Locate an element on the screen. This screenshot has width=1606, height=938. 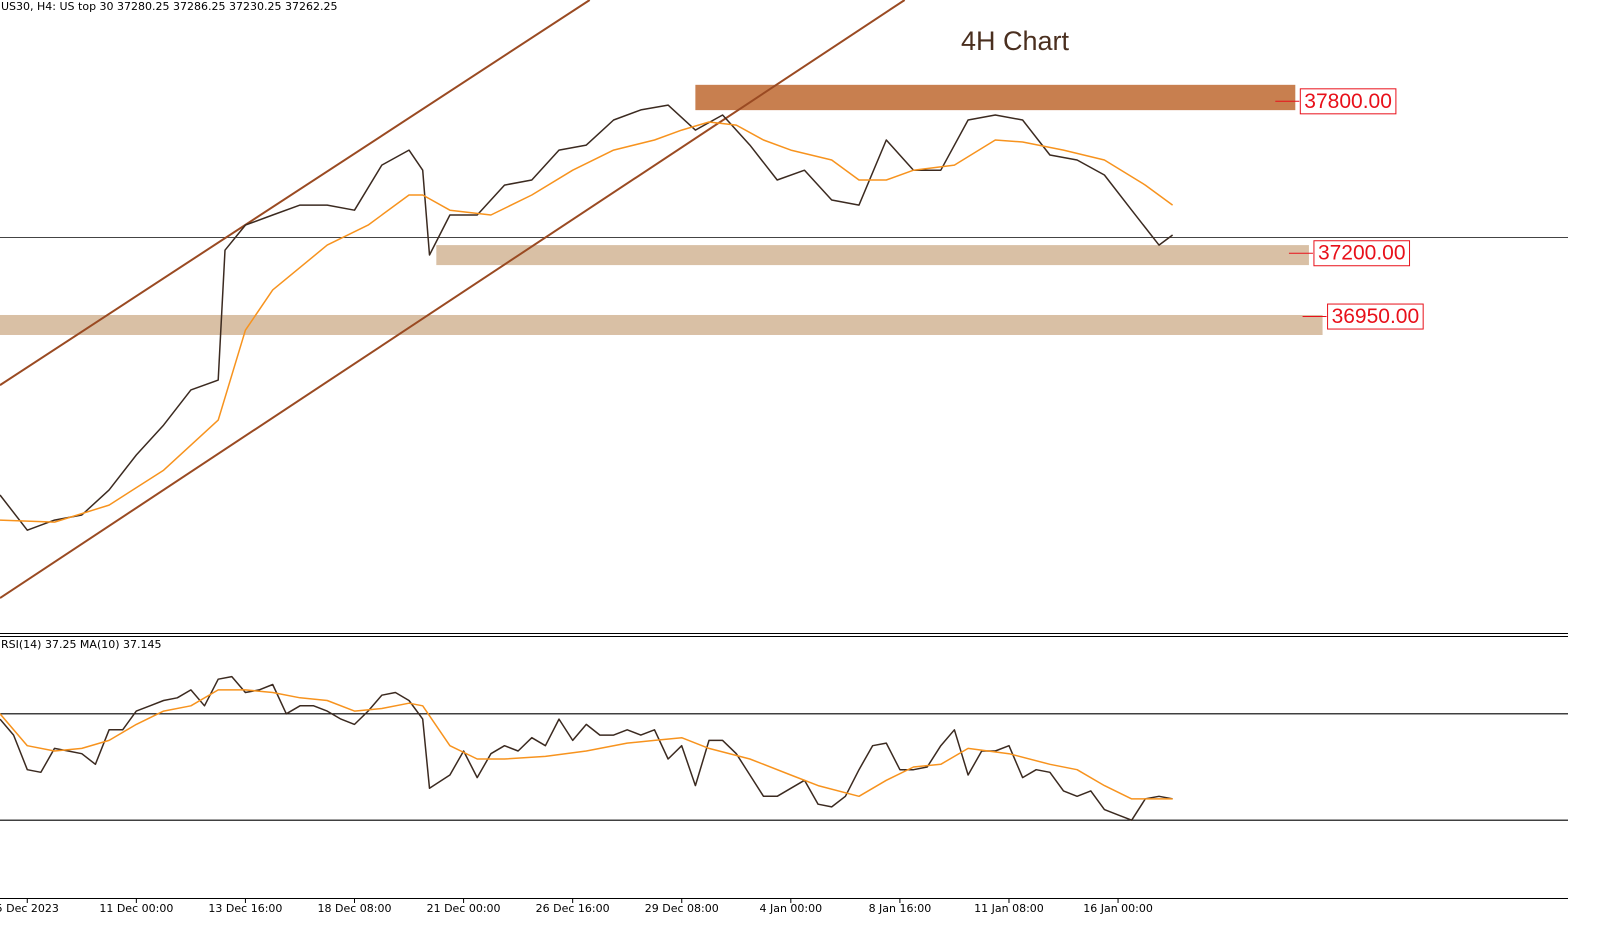
chart-title: 4H Chart is located at coordinates (1015, 41).